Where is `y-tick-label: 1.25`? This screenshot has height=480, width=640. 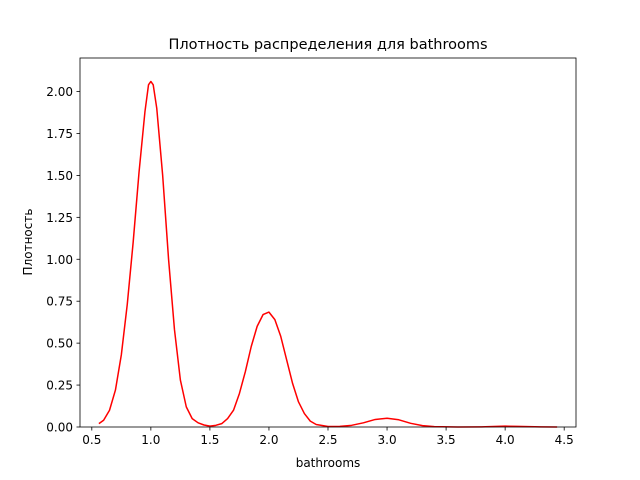 y-tick-label: 1.25 is located at coordinates (59, 218).